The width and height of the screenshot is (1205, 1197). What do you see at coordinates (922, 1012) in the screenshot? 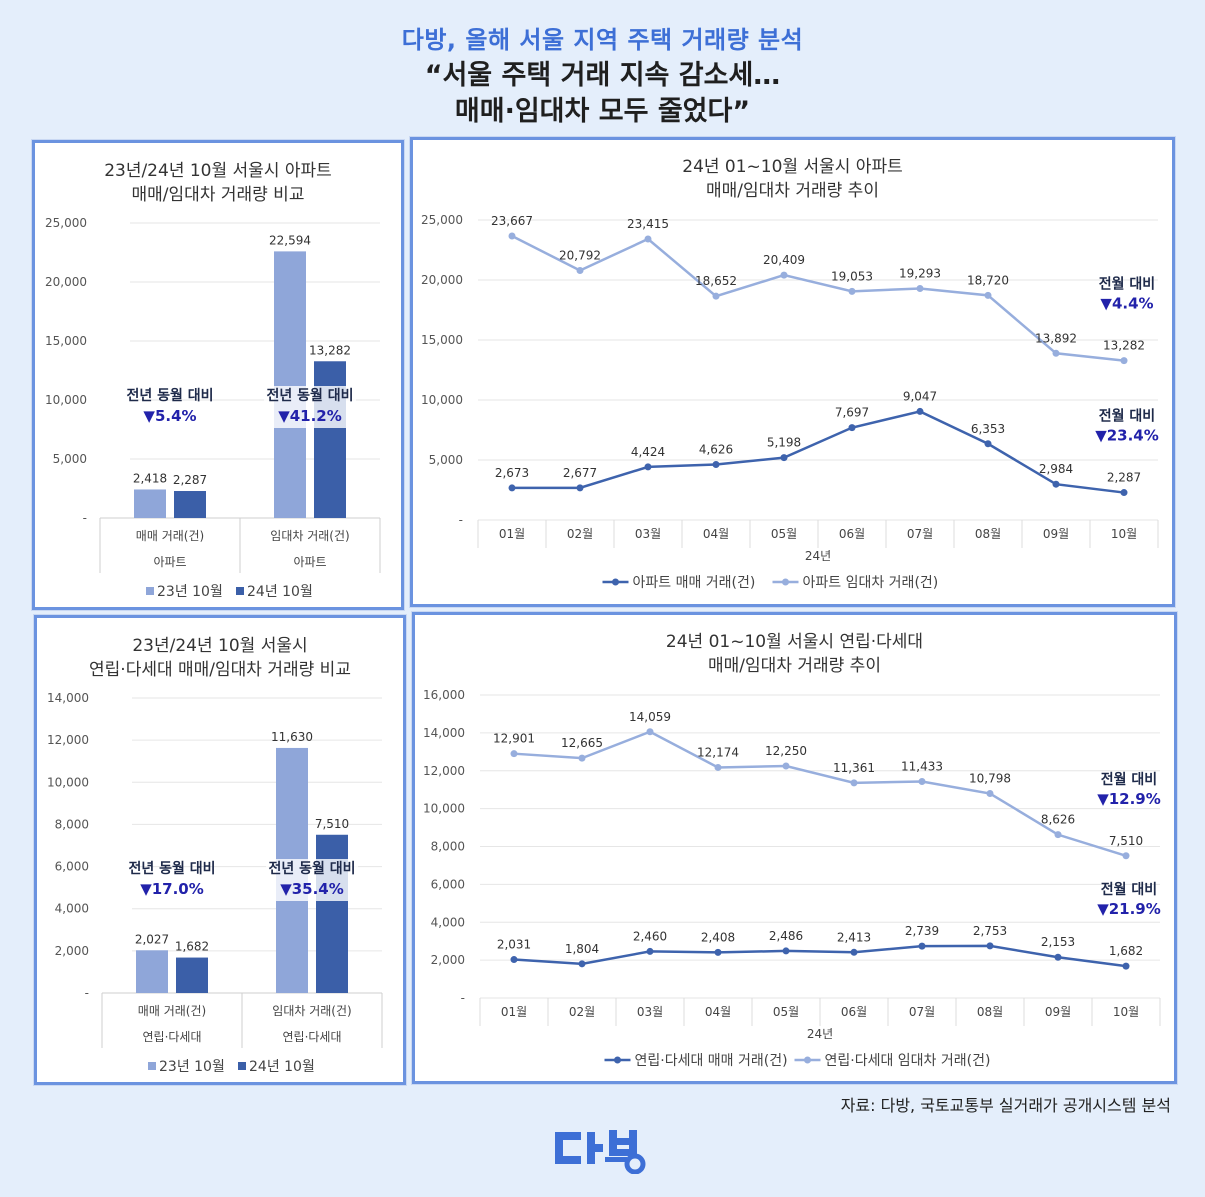
I see `x-tick-label: 07월` at bounding box center [922, 1012].